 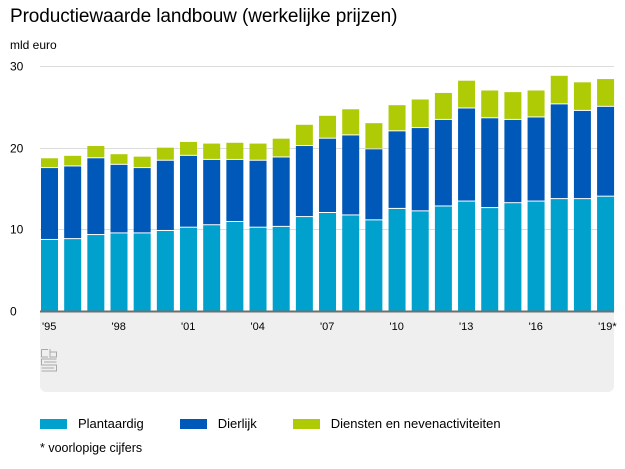 What do you see at coordinates (582, 196) in the screenshot?
I see `bar-stack-2018` at bounding box center [582, 196].